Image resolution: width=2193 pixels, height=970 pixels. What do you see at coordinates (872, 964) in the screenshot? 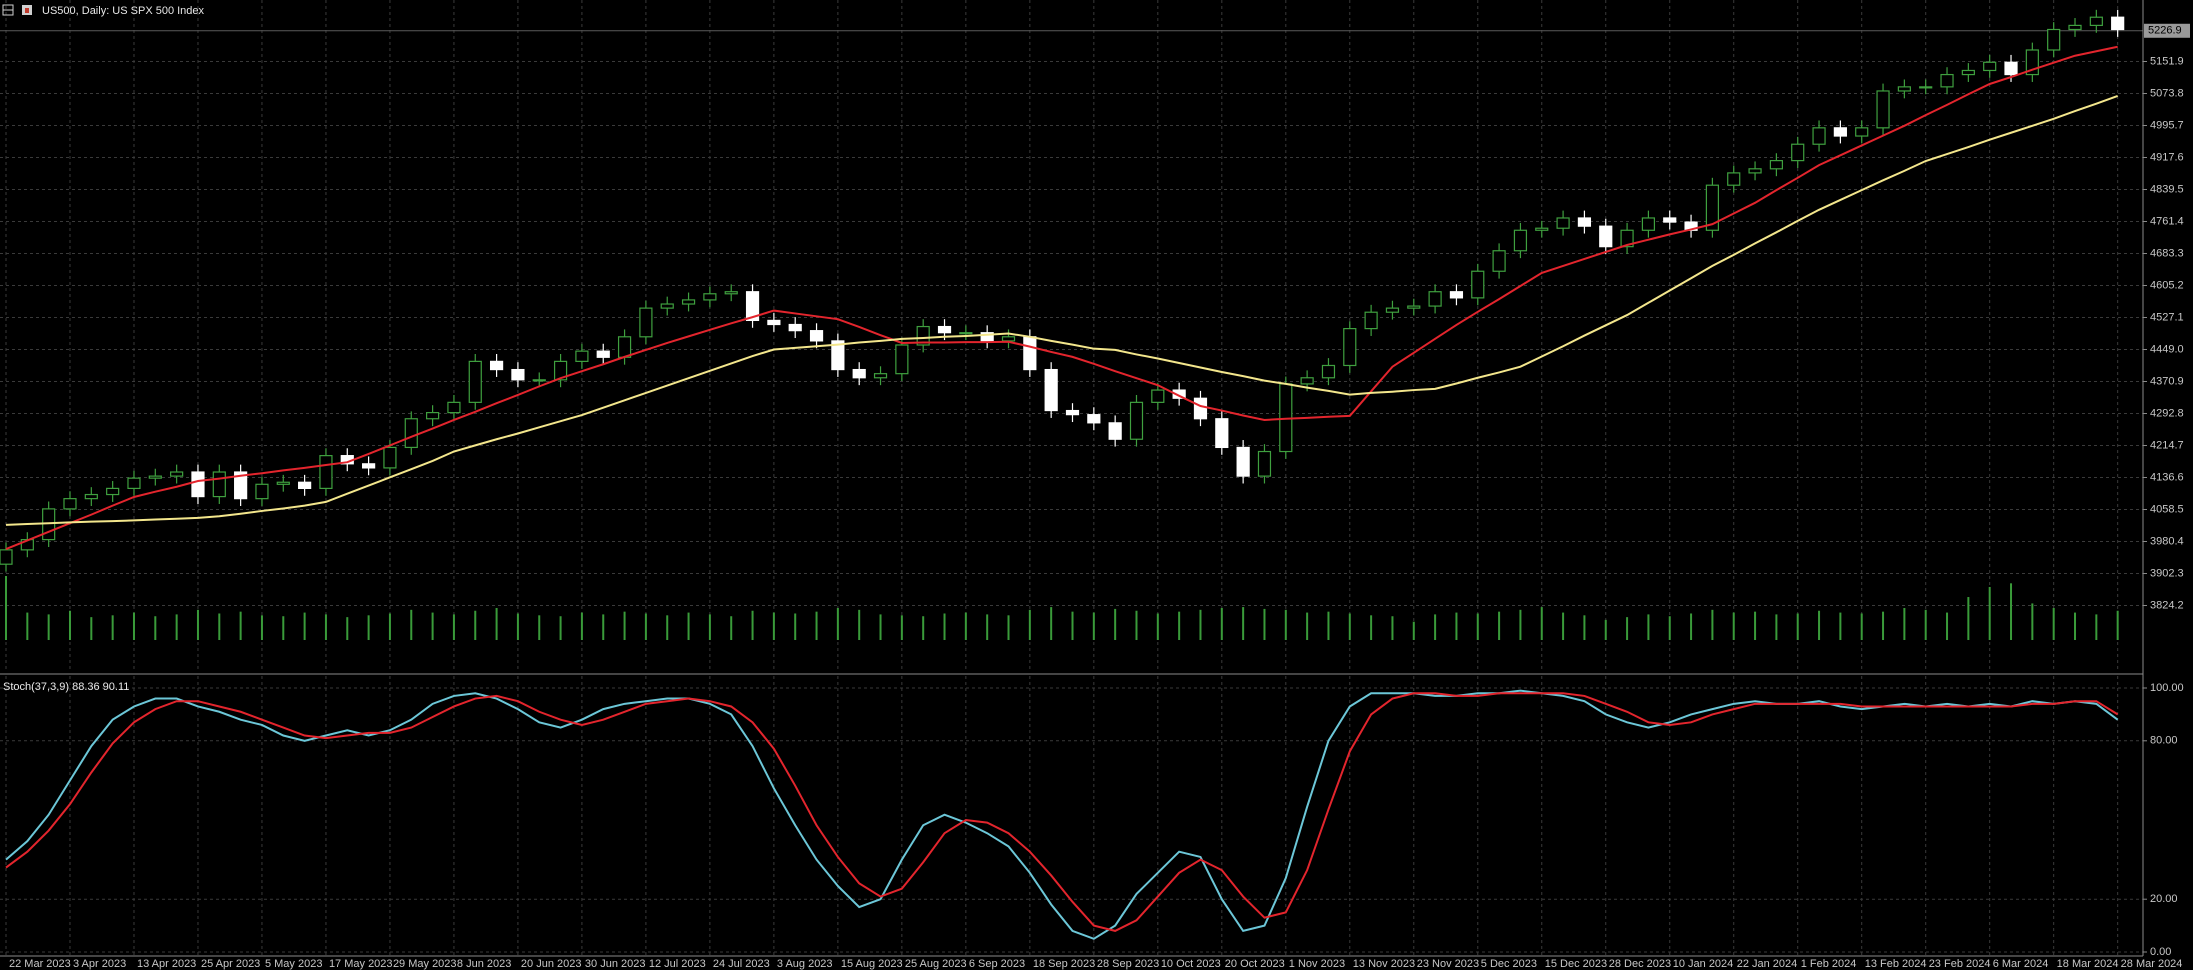
I see `x-tick-label: 15 Aug 2023` at bounding box center [872, 964].